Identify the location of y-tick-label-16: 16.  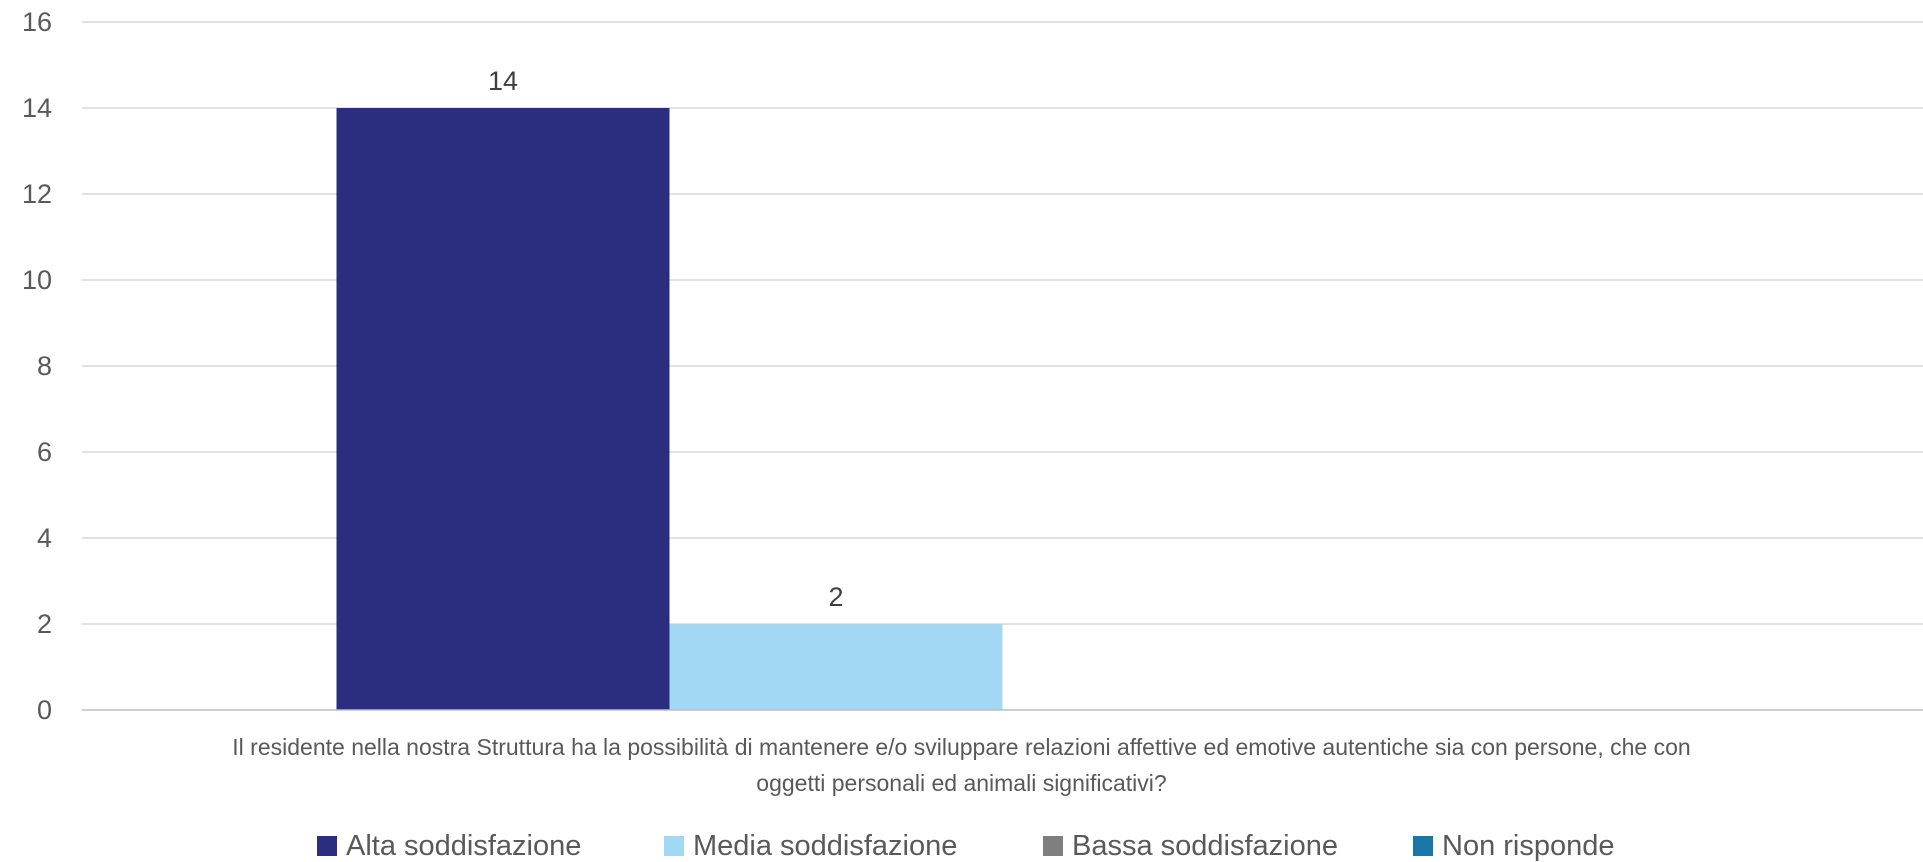
(37, 22).